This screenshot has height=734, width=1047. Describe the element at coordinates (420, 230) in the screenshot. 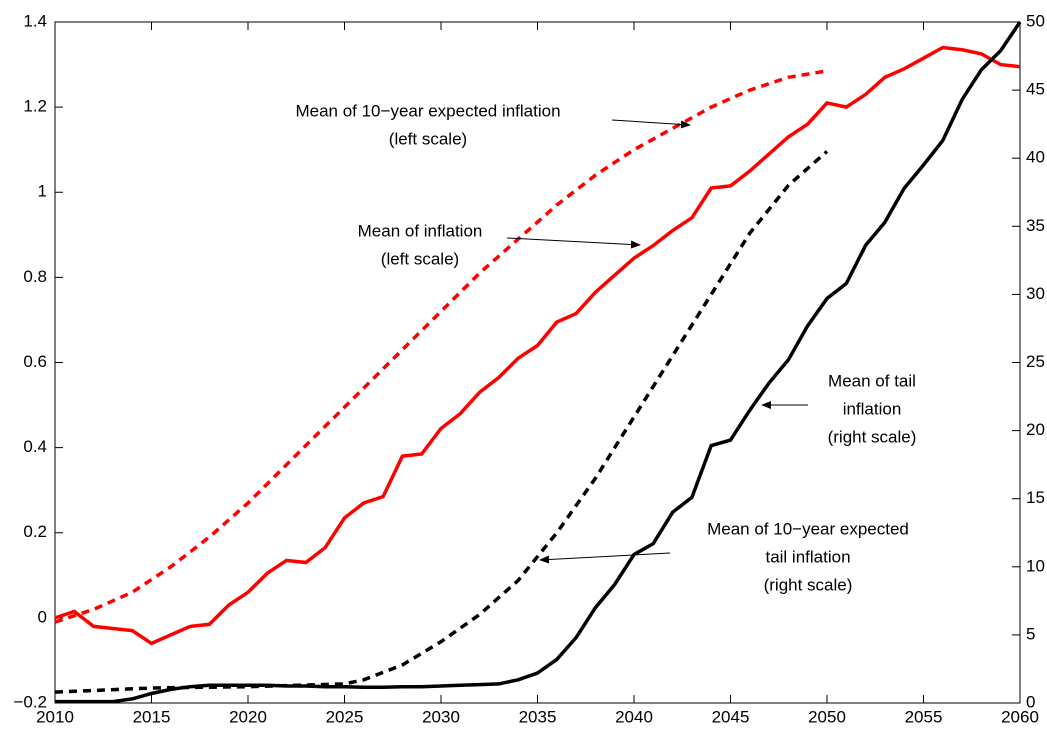

I see `annotation: Mean of inflation` at that location.